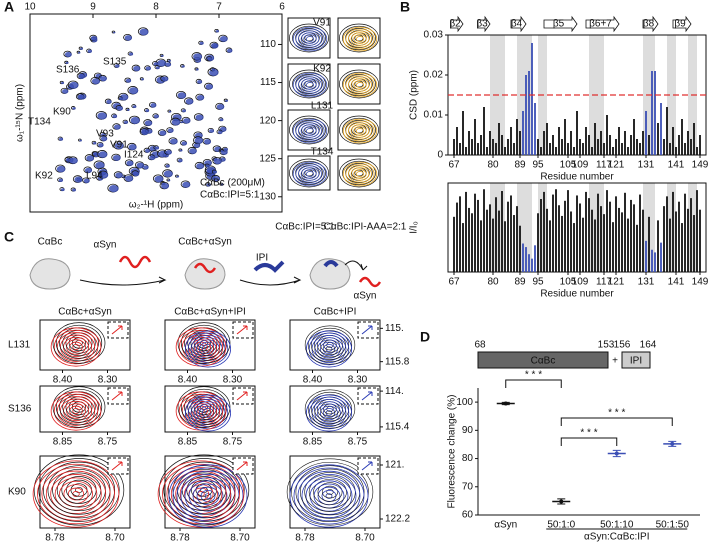 This screenshot has height=543, width=713. Describe the element at coordinates (262, 258) in the screenshot. I see `schematic-label: IPI` at that location.